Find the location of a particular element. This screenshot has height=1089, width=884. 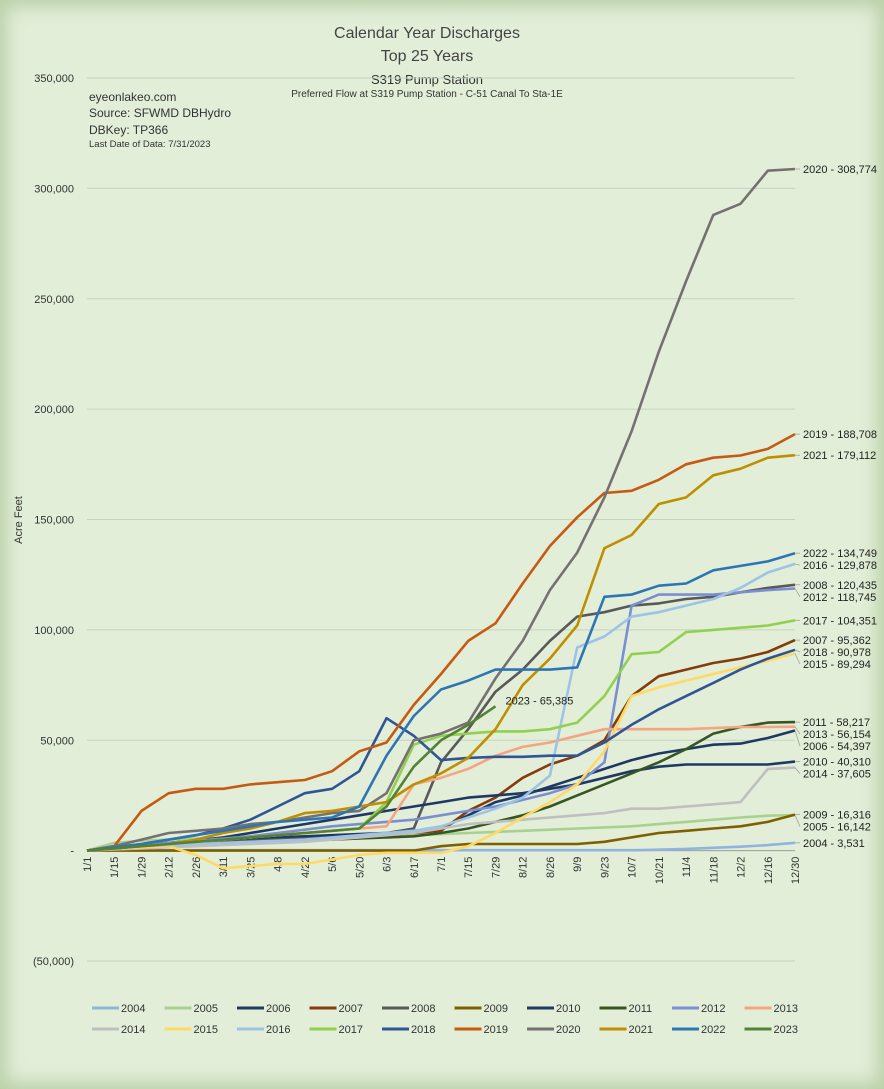

x-tick-label: 3/25 is located at coordinates (251, 867).